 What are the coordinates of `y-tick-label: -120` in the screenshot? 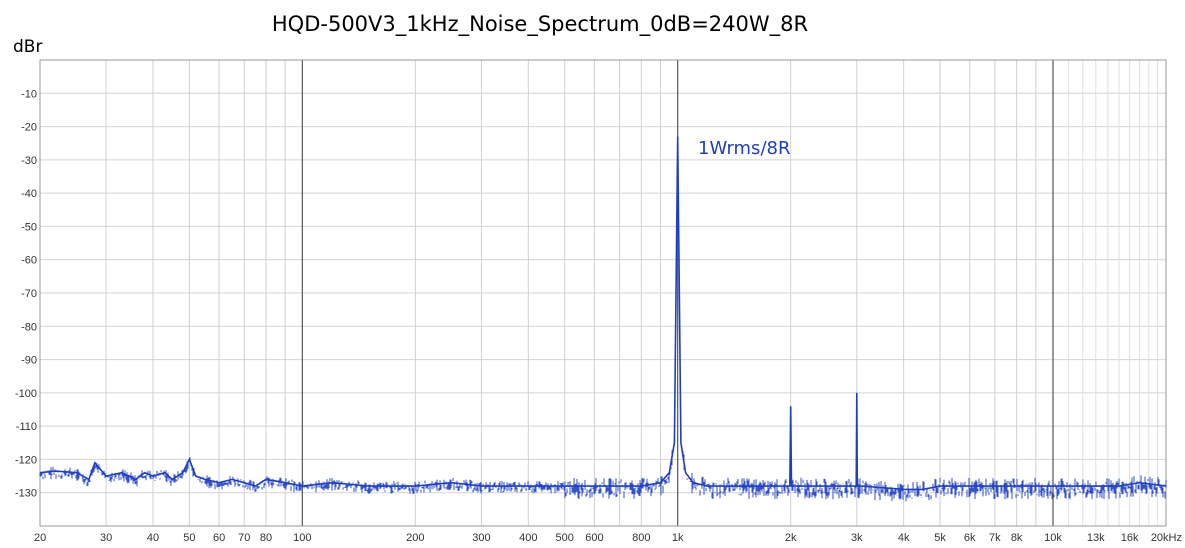 It's located at (26, 460).